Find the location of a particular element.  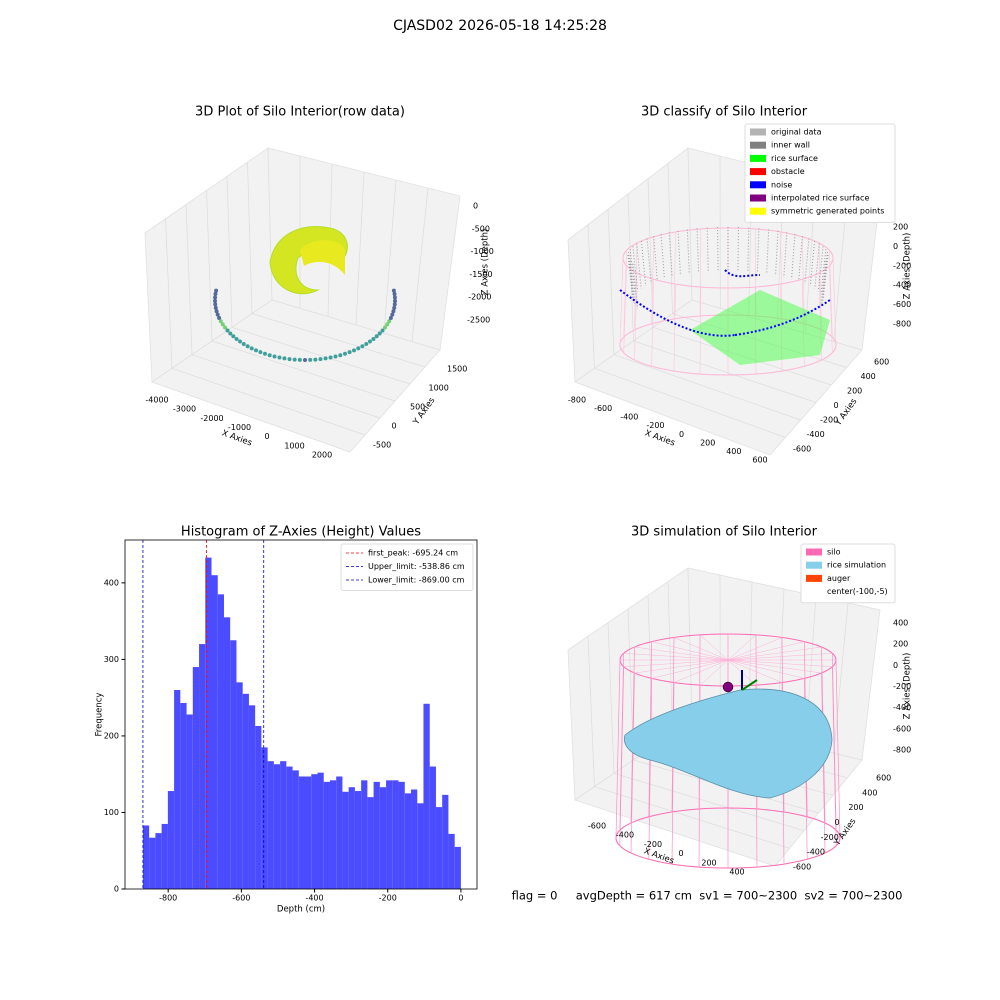

x-tick-label: -400 is located at coordinates (314, 898).